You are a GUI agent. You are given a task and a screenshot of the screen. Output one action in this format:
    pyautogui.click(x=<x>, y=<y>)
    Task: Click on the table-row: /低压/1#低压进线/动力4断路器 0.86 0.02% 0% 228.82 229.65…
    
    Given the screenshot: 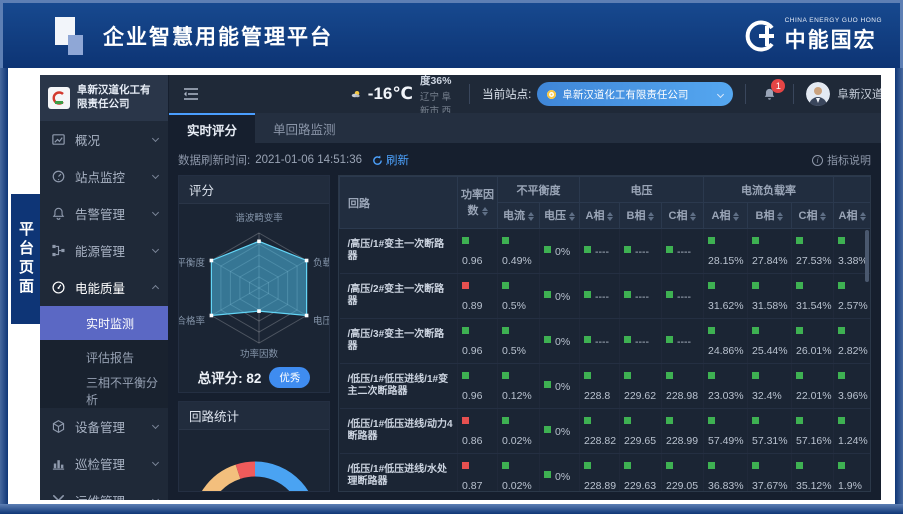 What is the action you would take?
    pyautogui.click(x=604, y=431)
    